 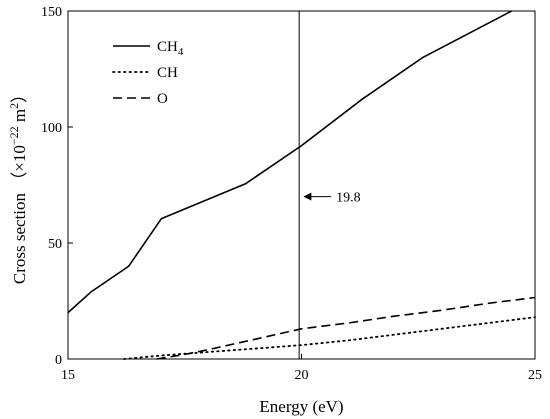 I want to click on y-axis-label-exponent: −22, so click(x=14, y=135).